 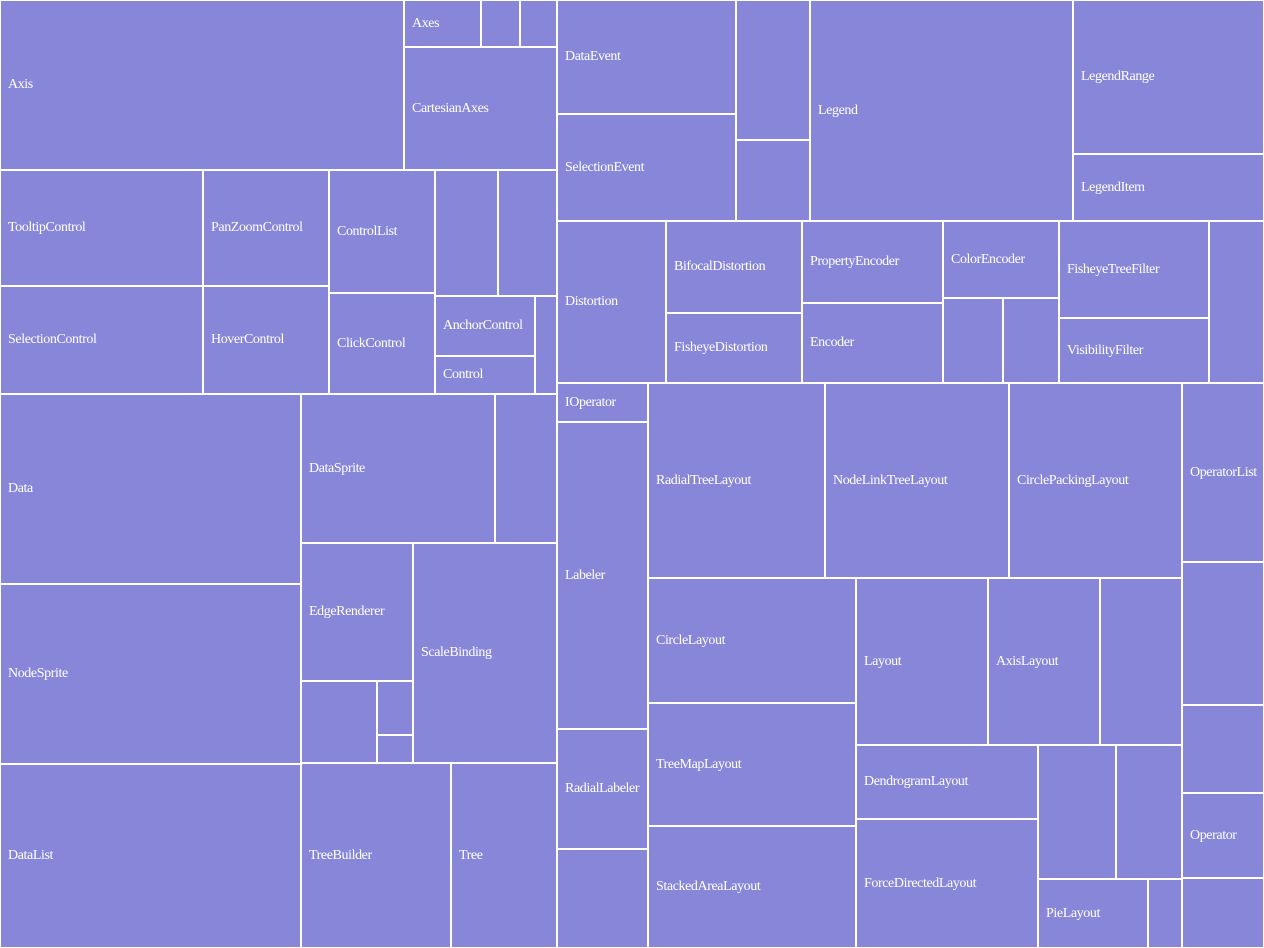 What do you see at coordinates (752, 764) in the screenshot?
I see `treemap-cell-tree-map-layout: TreeMapLayout` at bounding box center [752, 764].